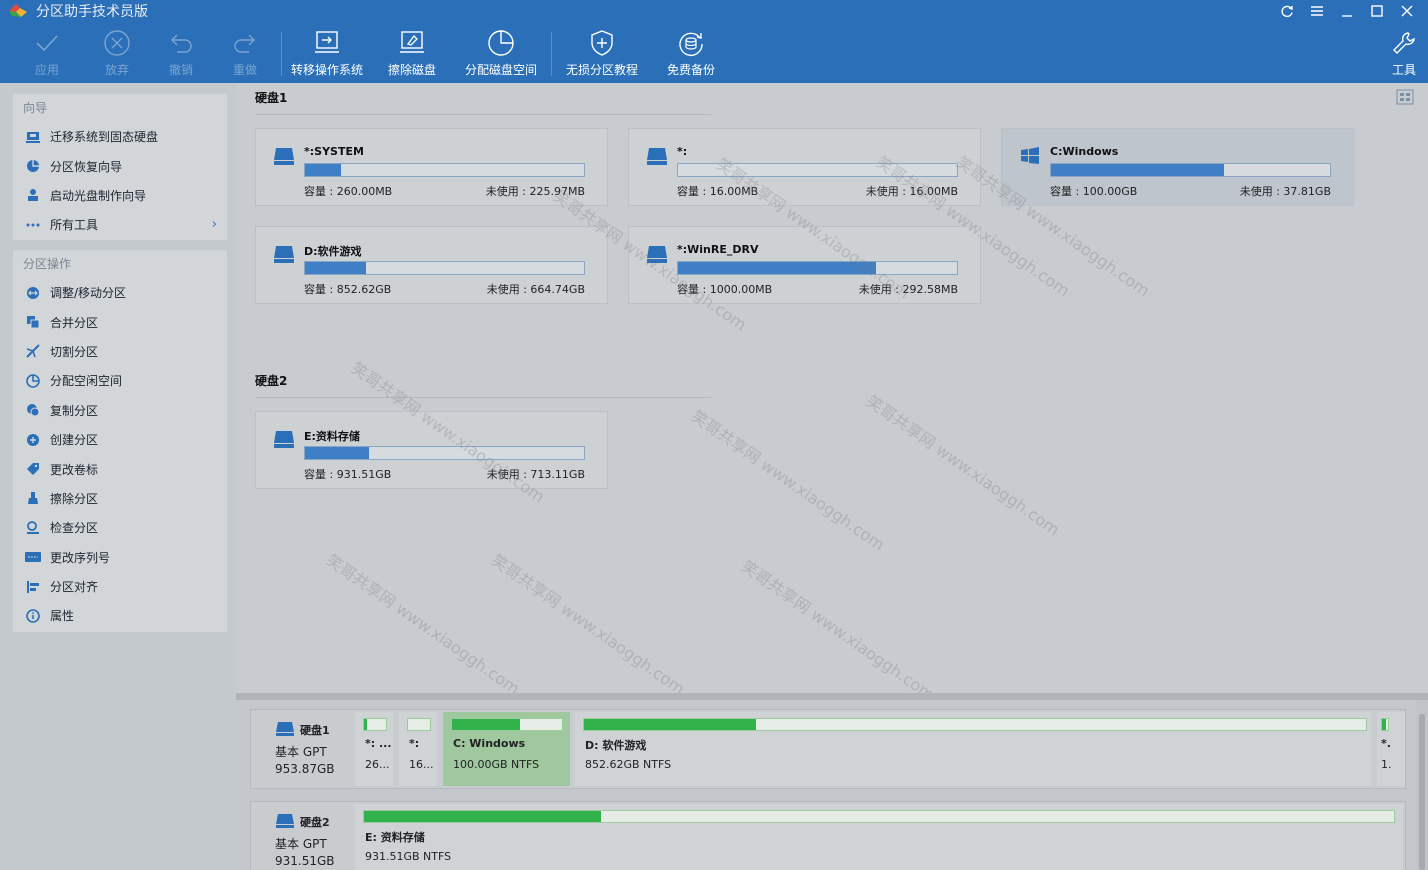 This screenshot has height=870, width=1428. Describe the element at coordinates (35, 108) in the screenshot. I see `wizard-title: 向导` at that location.